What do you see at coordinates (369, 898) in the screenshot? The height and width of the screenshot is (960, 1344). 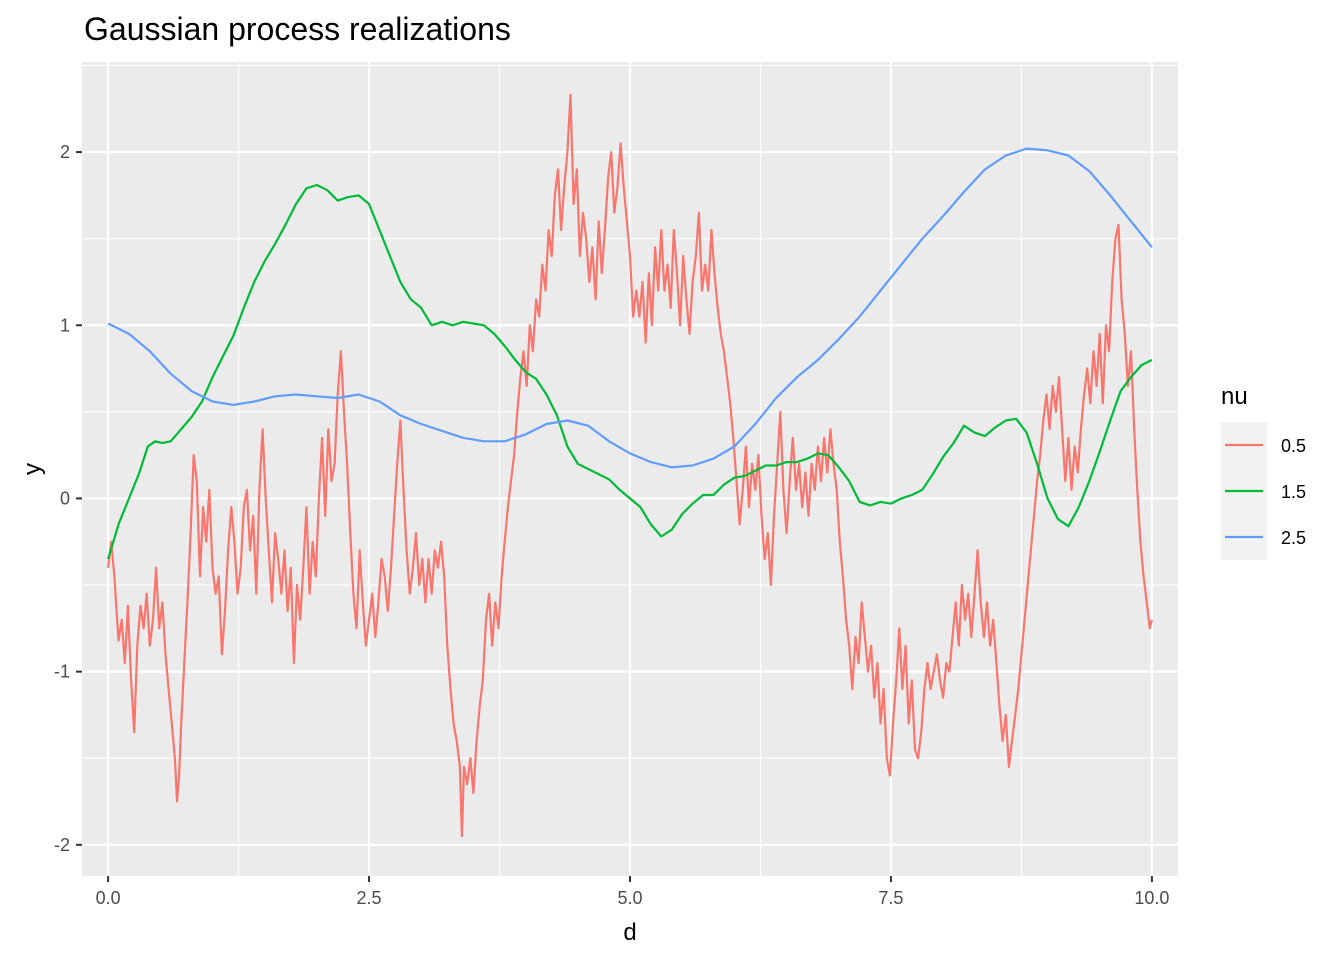 I see `x-tick-label: 2.5` at bounding box center [369, 898].